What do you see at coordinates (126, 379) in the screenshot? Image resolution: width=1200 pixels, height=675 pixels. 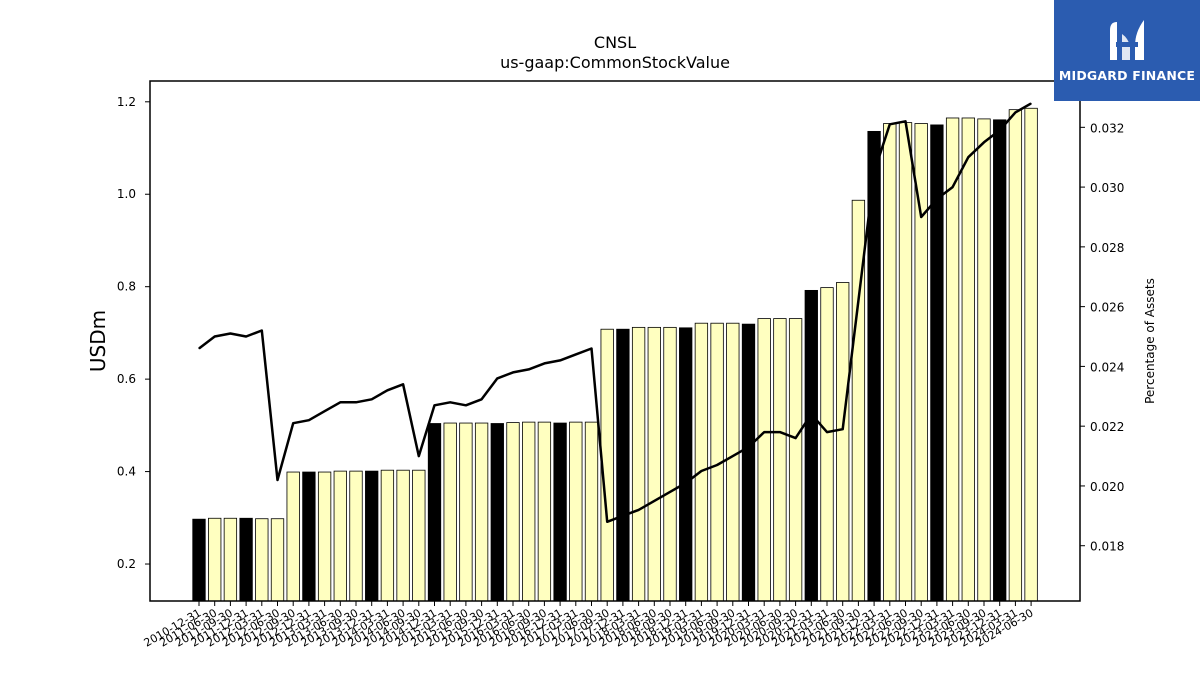 I see `y-tick-label: 0.6` at bounding box center [126, 379].